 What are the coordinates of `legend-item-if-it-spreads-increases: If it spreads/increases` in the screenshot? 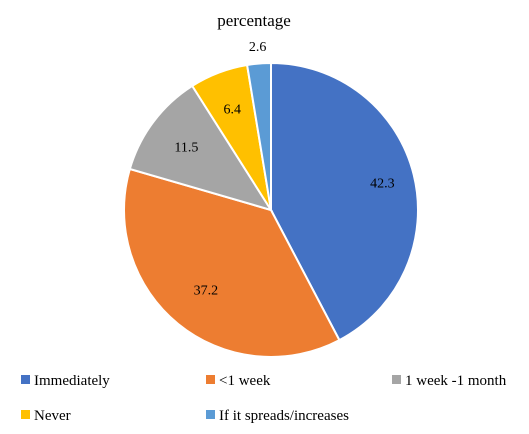 It's located at (277, 416).